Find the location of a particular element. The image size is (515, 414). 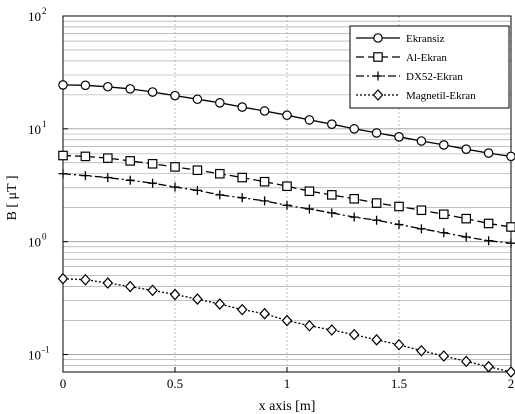

legend-label: Ekransiz is located at coordinates (425, 39).